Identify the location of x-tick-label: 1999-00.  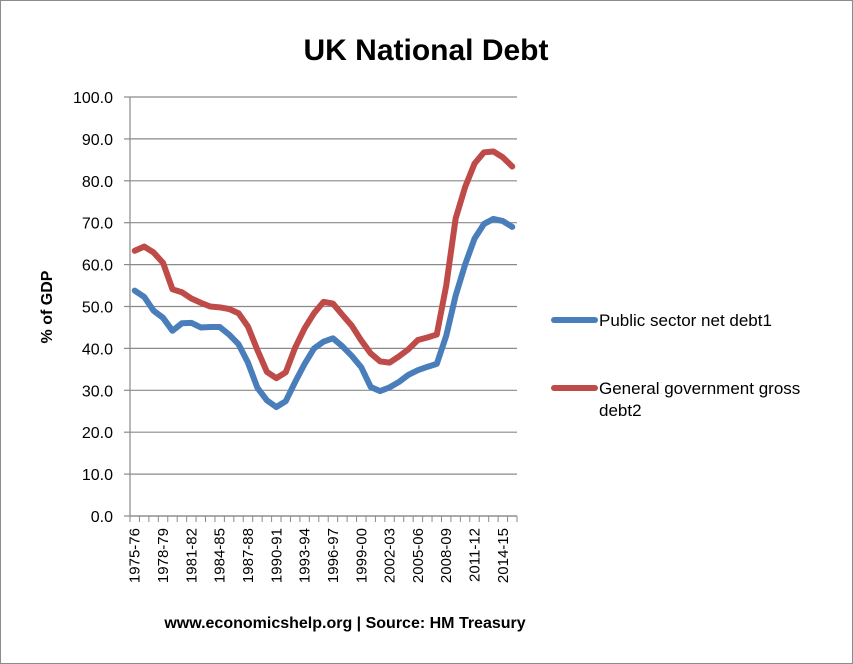
(361, 555).